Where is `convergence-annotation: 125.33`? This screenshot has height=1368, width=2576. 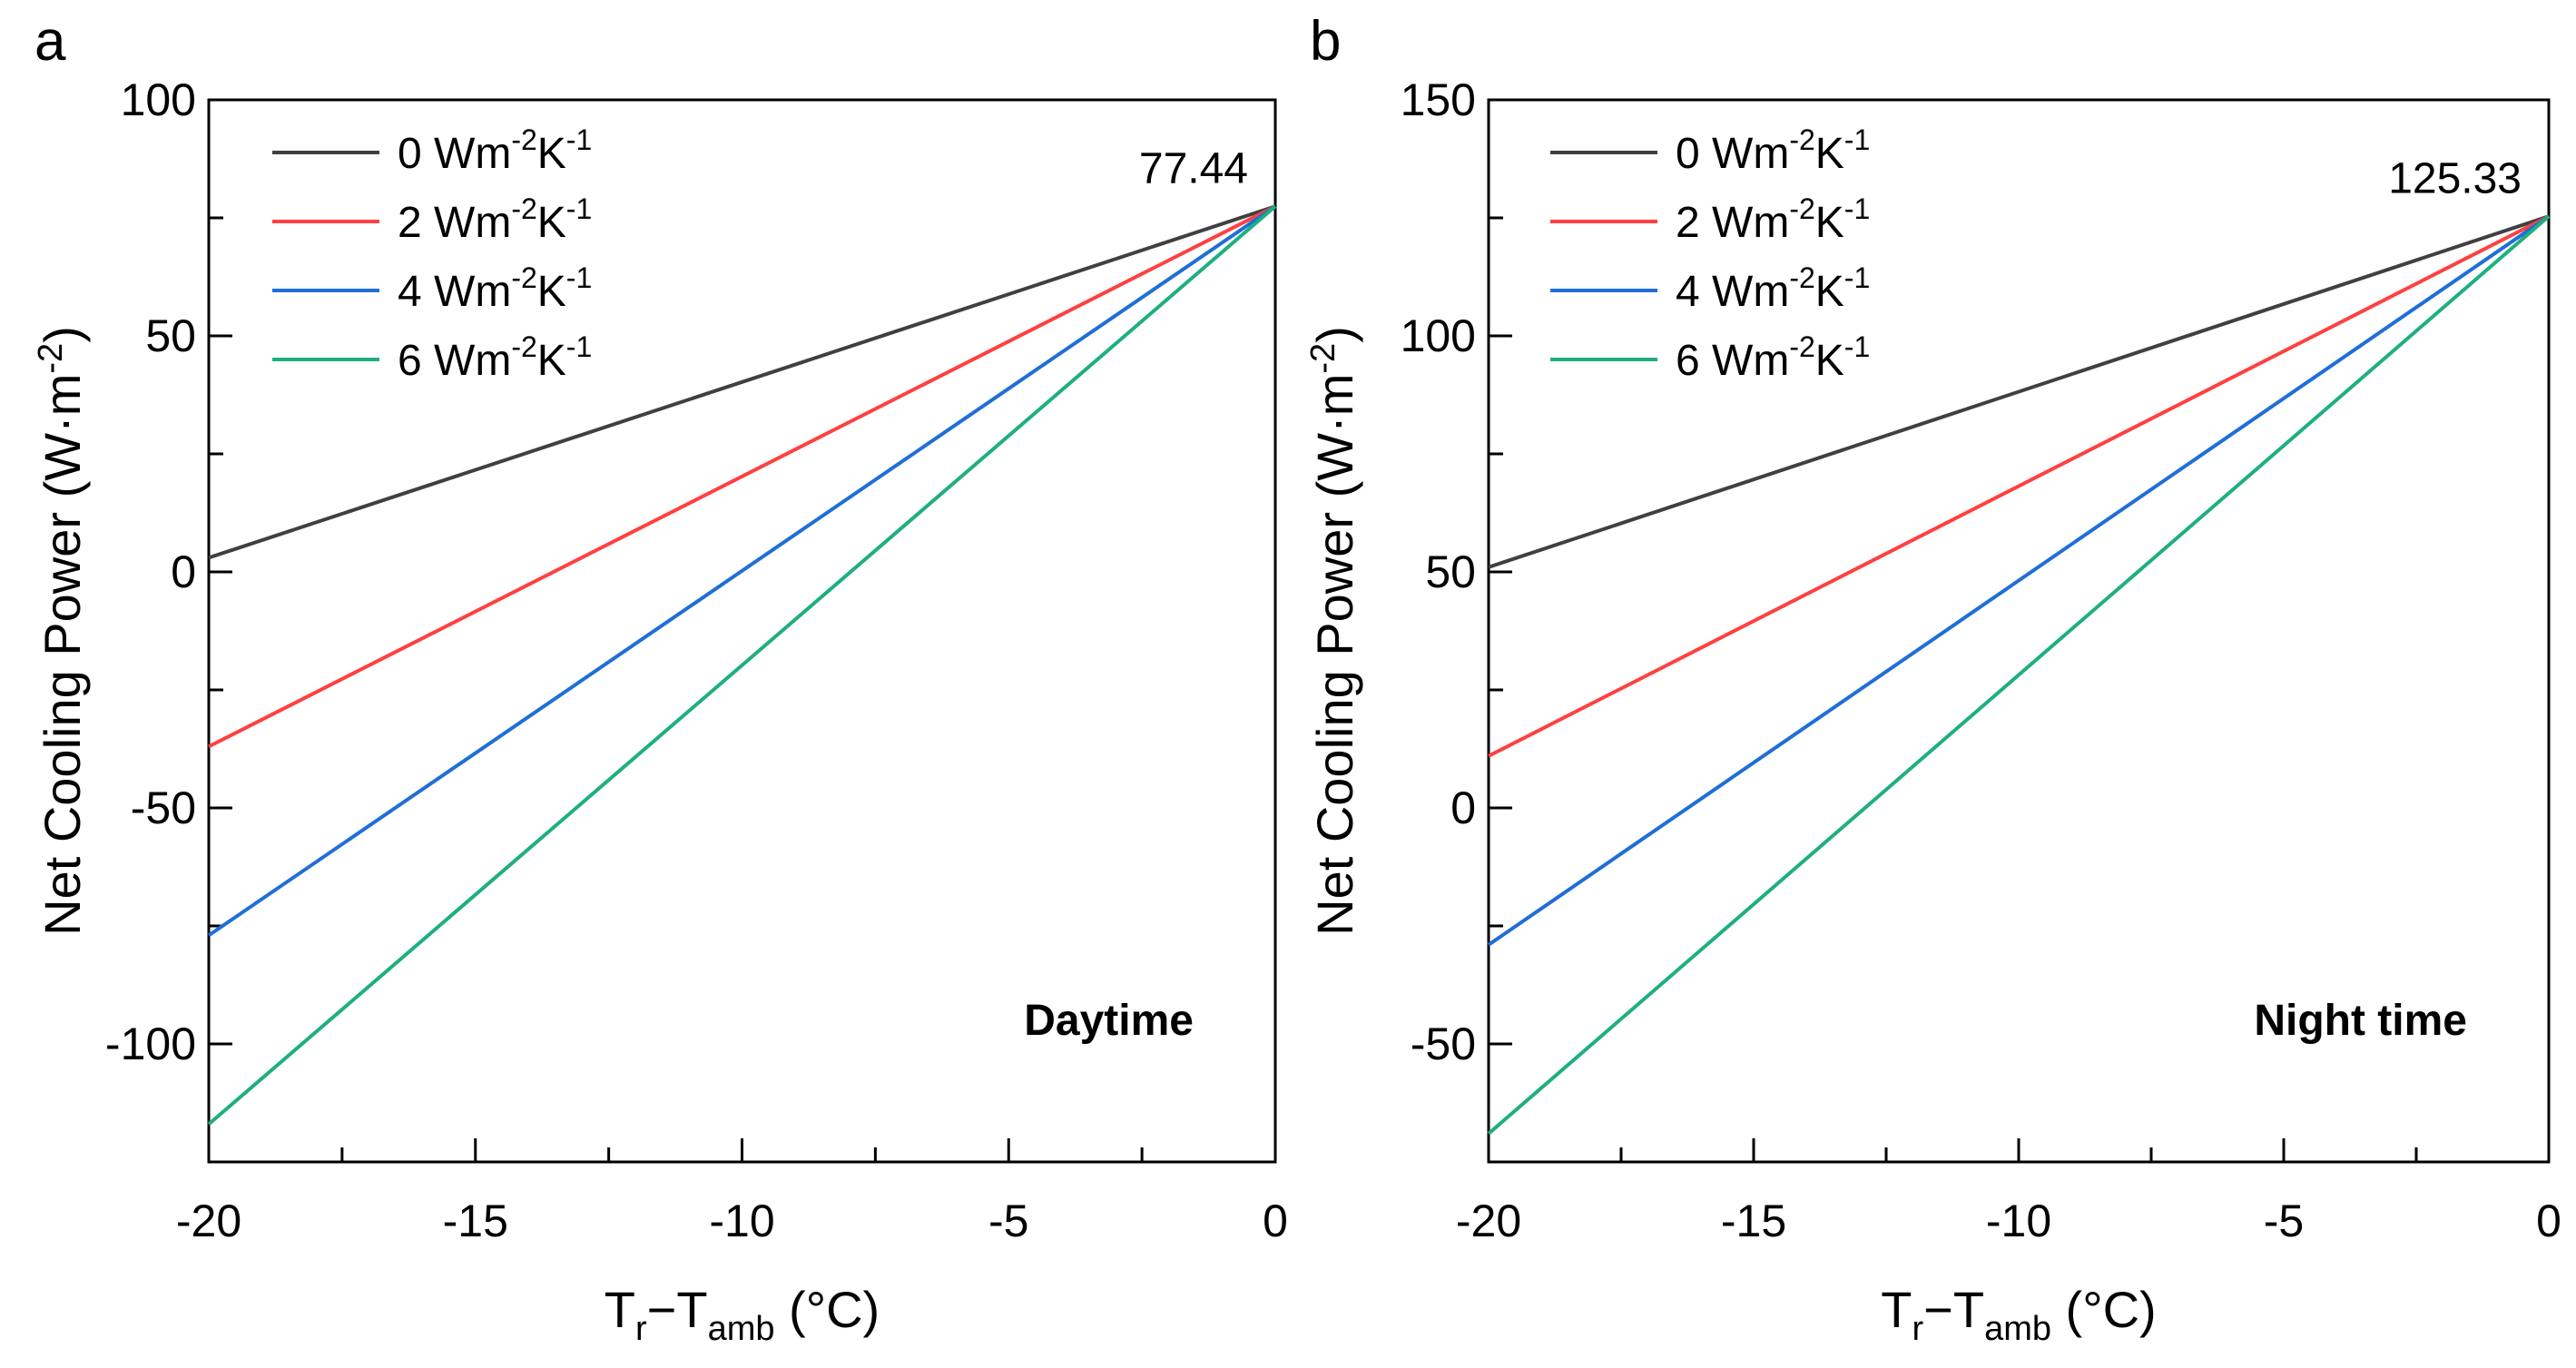
convergence-annotation: 125.33 is located at coordinates (2455, 178).